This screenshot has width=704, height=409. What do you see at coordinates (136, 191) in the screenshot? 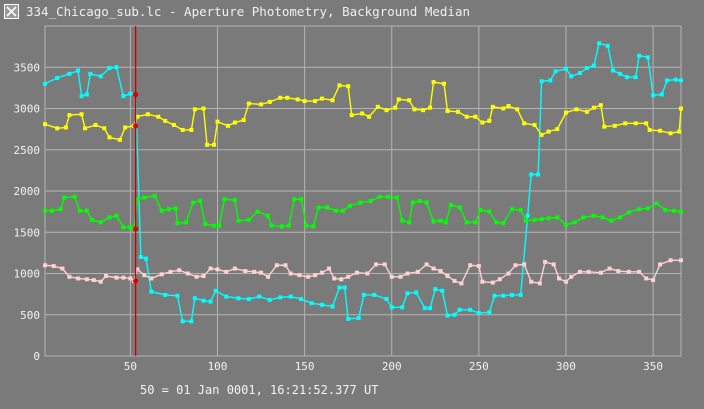
I see `chart-cursor` at bounding box center [136, 191].